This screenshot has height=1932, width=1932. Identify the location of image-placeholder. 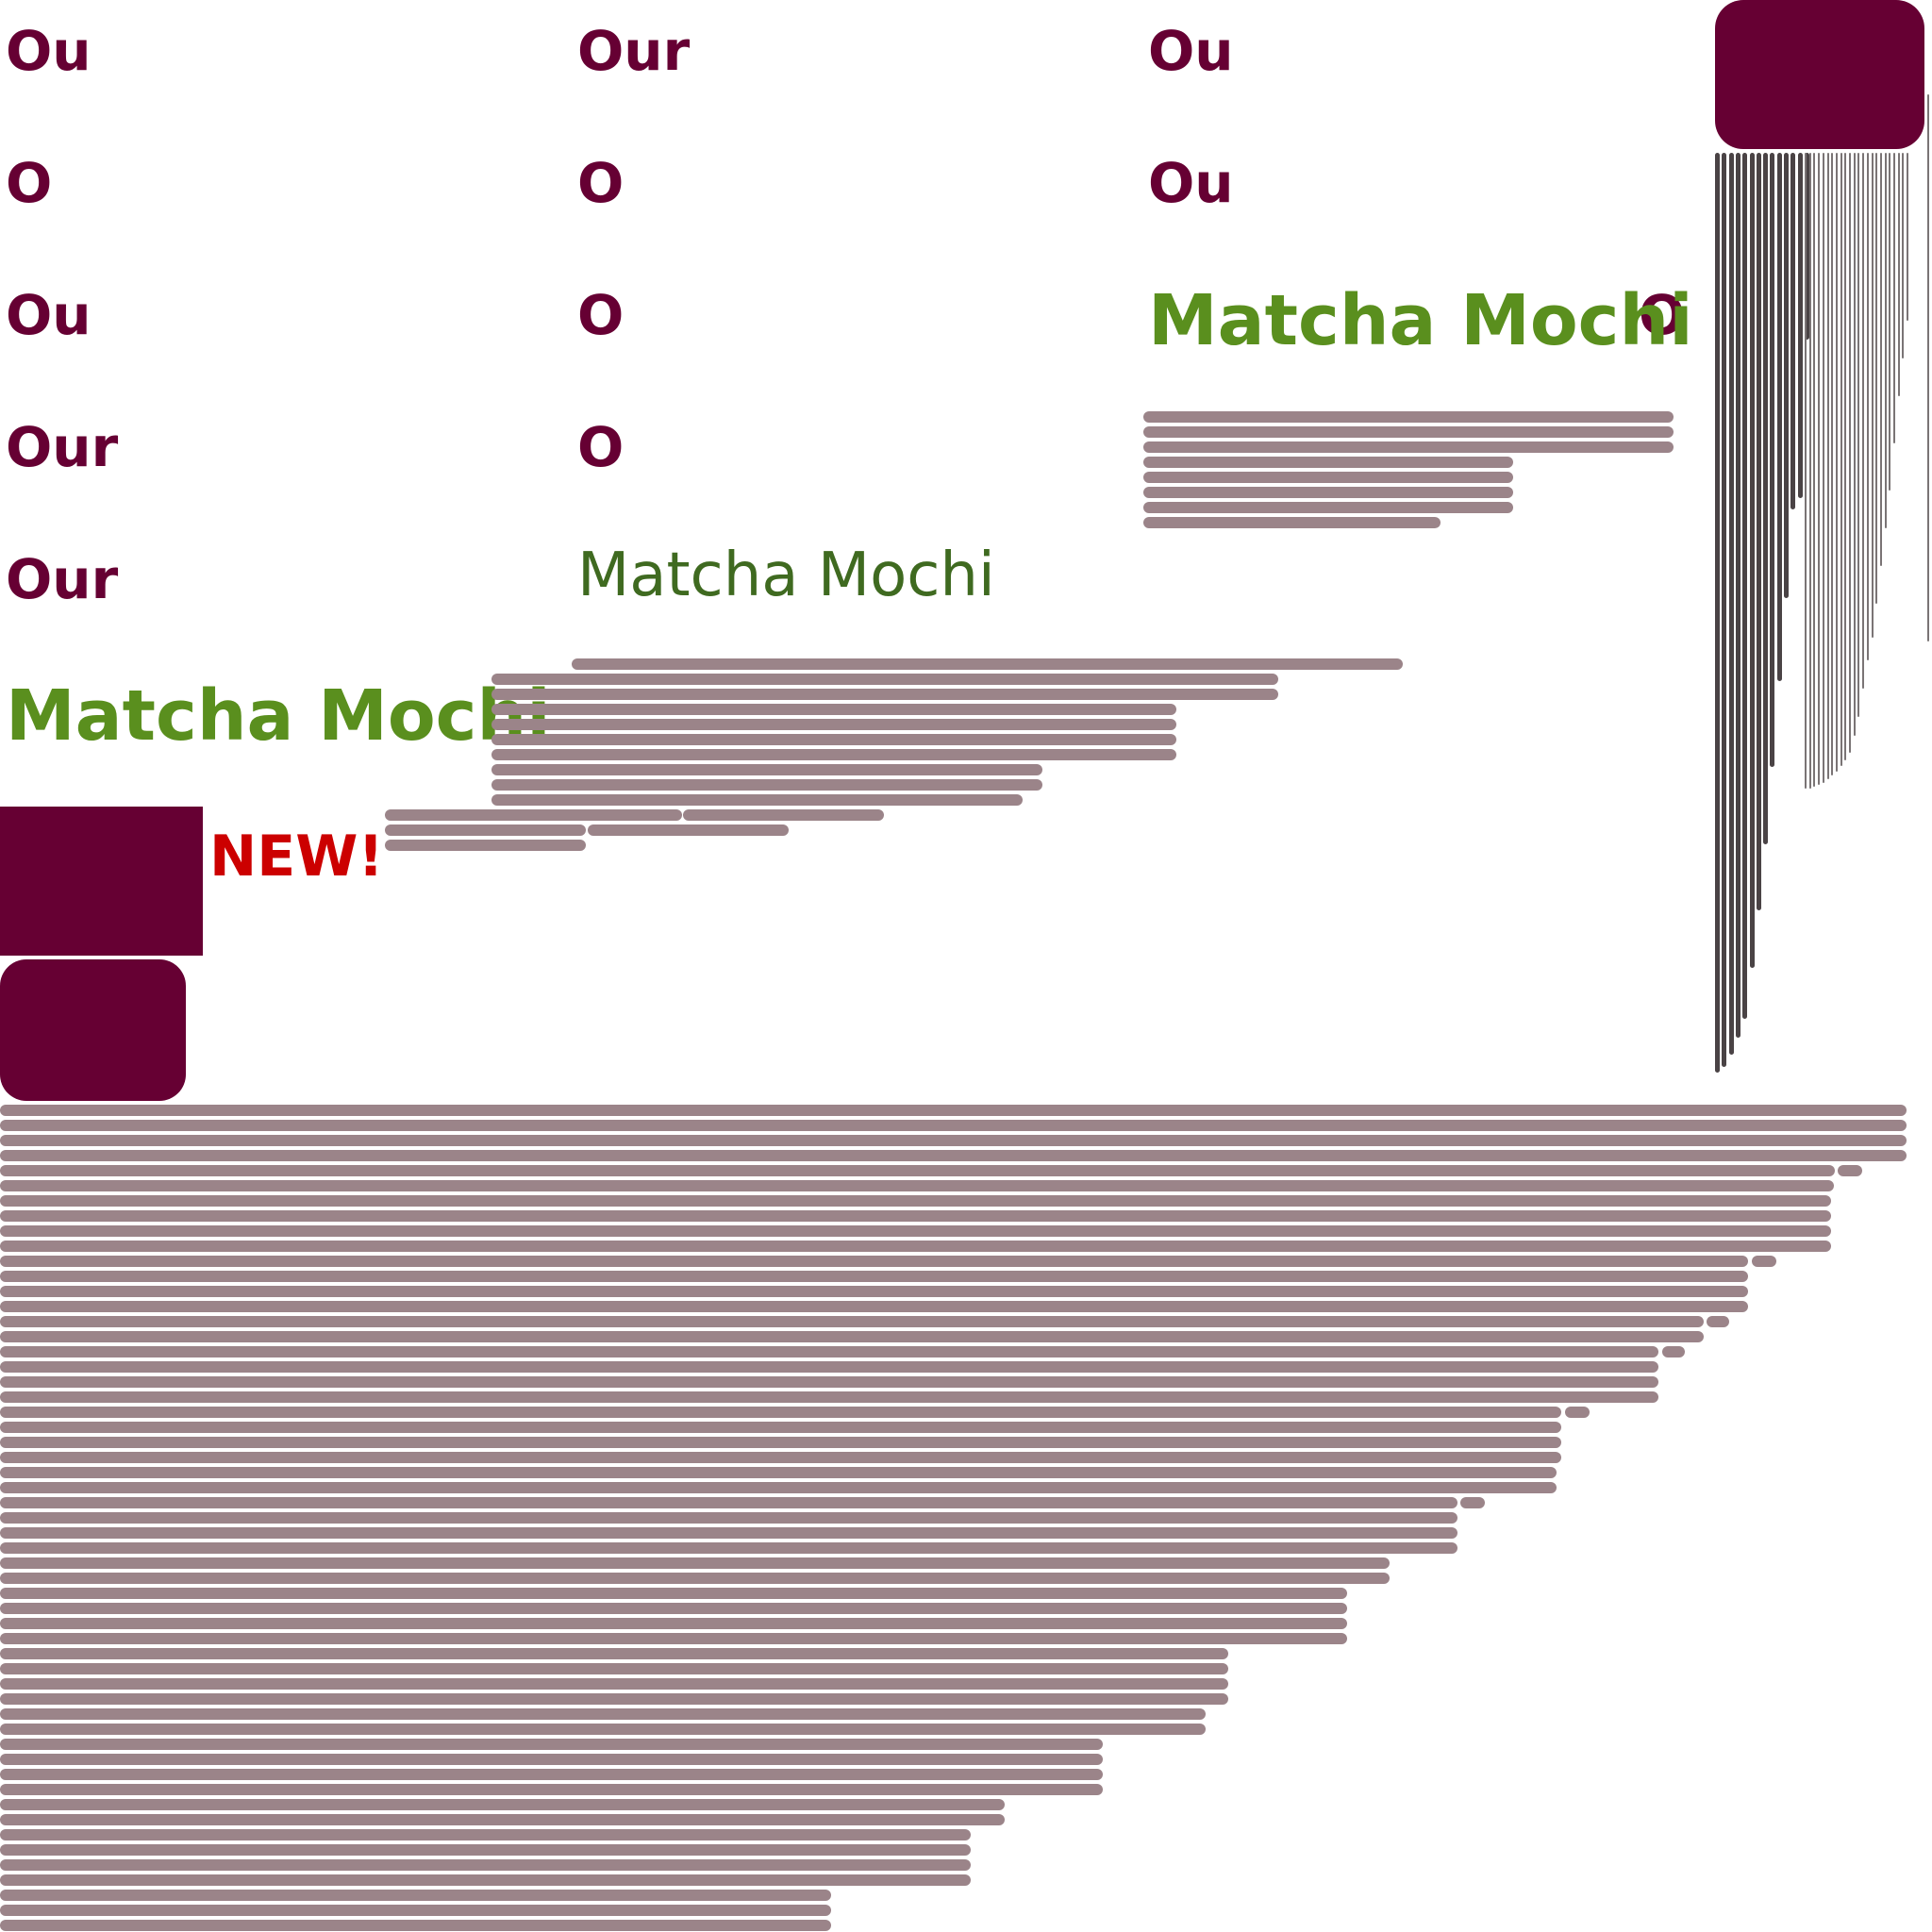
(102, 882).